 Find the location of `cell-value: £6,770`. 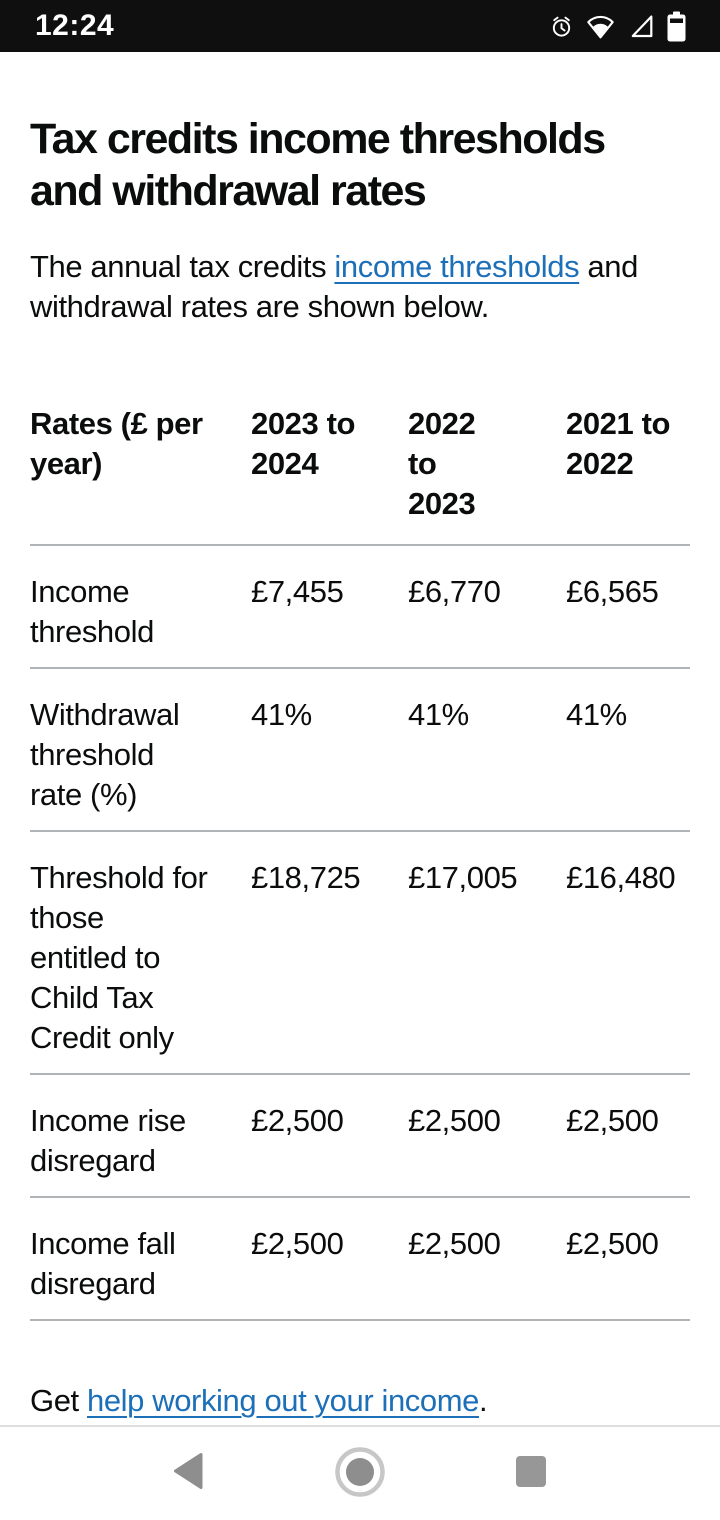

cell-value: £6,770 is located at coordinates (454, 591).